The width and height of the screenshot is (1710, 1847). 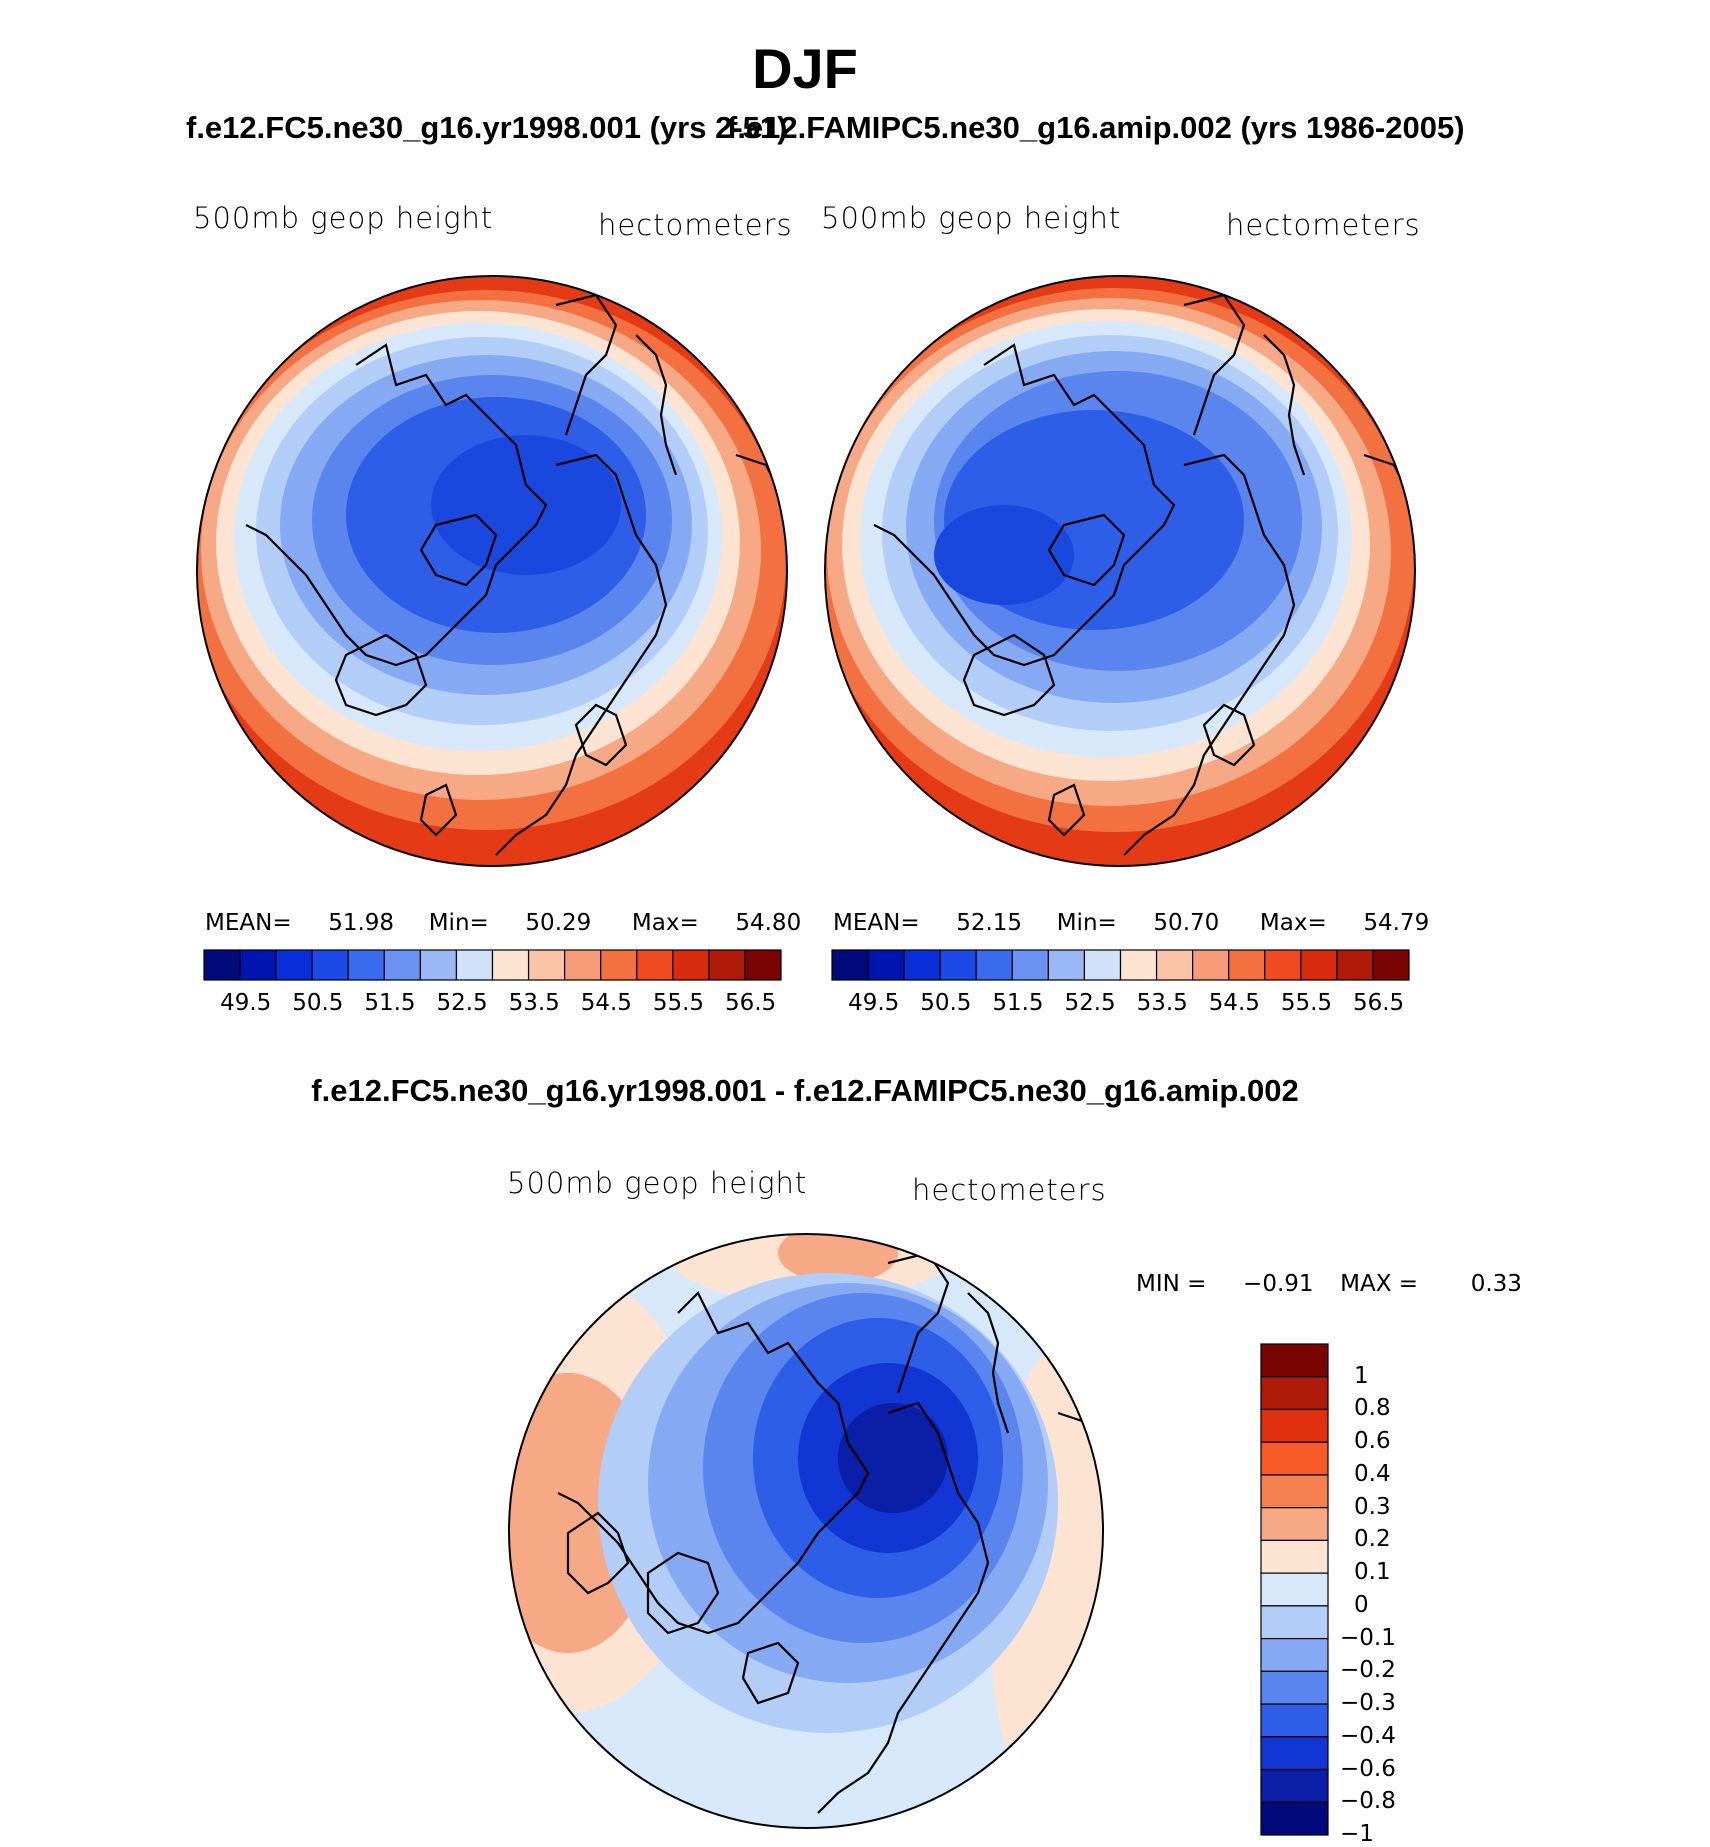 What do you see at coordinates (1396, 923) in the screenshot?
I see `right-max-value: 54.79` at bounding box center [1396, 923].